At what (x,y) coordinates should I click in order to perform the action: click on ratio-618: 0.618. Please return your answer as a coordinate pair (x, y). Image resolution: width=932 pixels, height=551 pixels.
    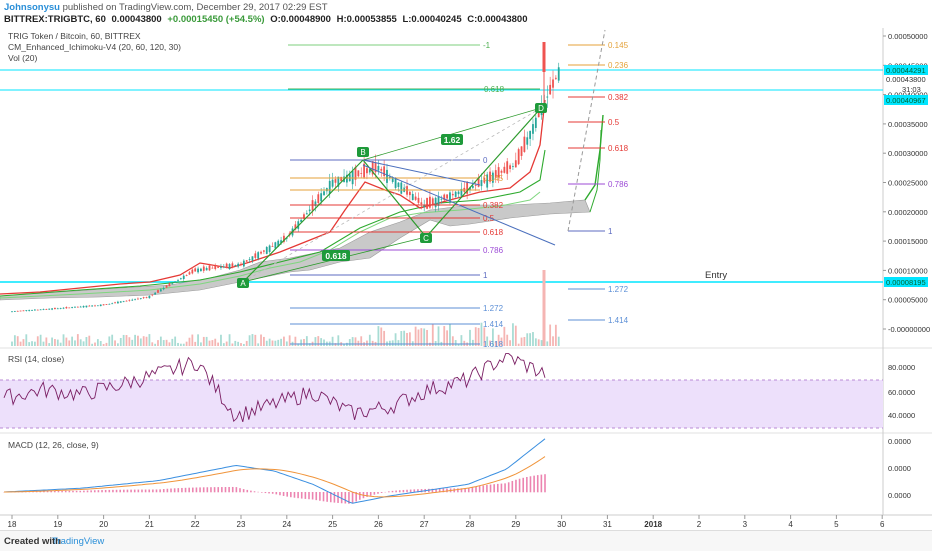
    Looking at the image, I should click on (336, 256).